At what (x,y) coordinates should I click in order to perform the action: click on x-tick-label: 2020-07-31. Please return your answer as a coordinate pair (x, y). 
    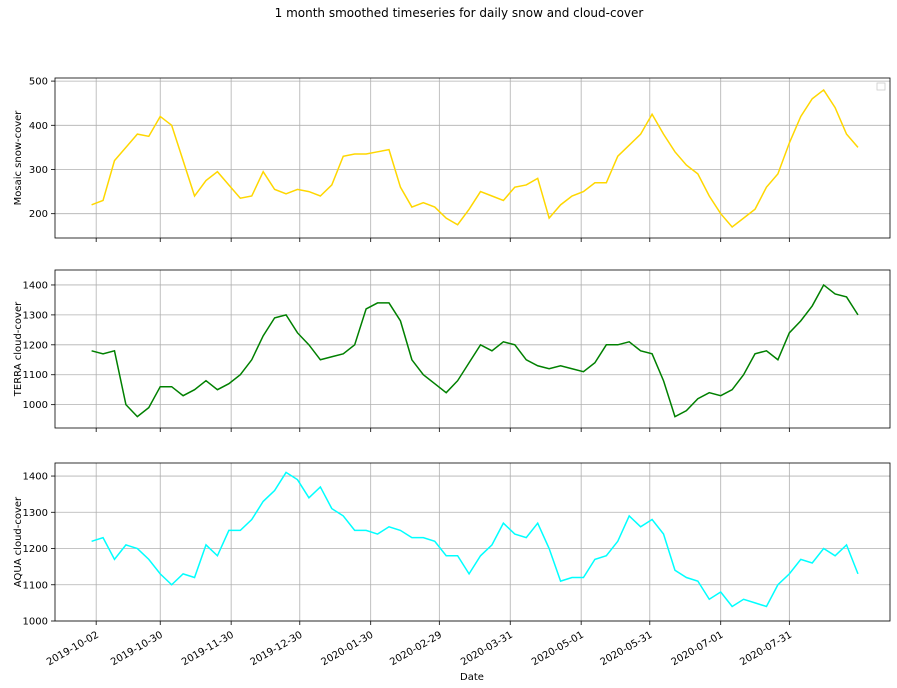
    Looking at the image, I should click on (766, 649).